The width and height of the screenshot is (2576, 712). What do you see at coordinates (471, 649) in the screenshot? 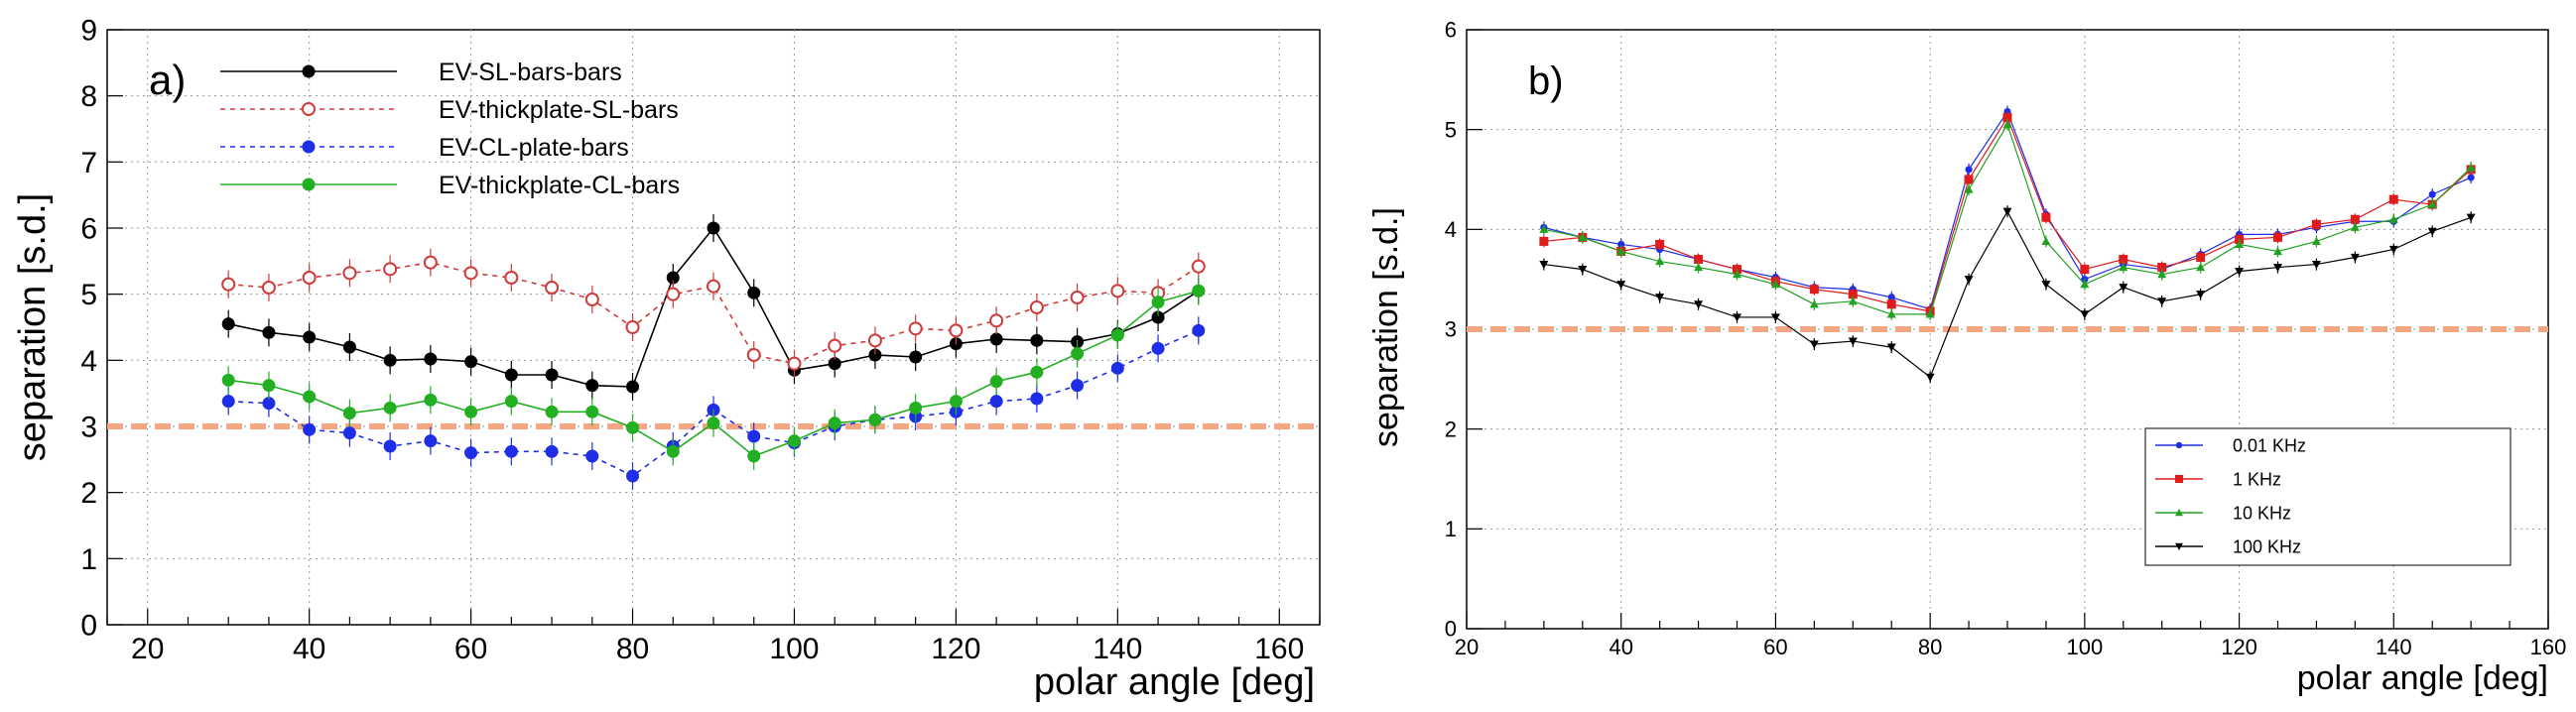
I see `x-tick-label: 60` at bounding box center [471, 649].